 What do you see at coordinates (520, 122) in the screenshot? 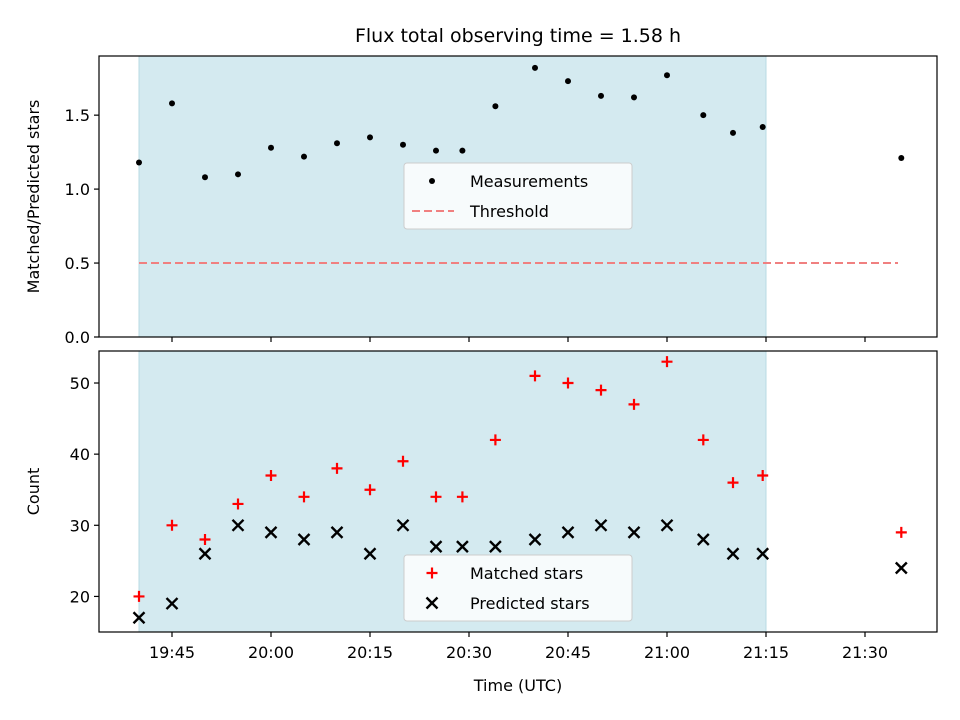
I see `top-series-measurements` at bounding box center [520, 122].